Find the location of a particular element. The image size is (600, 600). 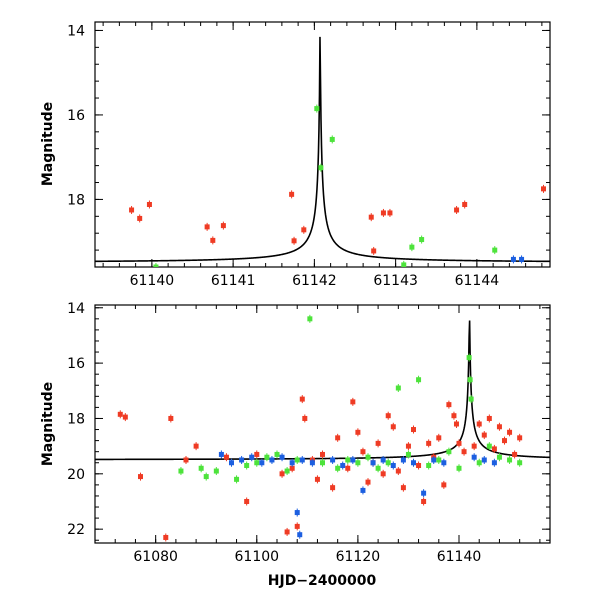

bottom-x-axis-label: HJD−2400000 is located at coordinates (322, 581).